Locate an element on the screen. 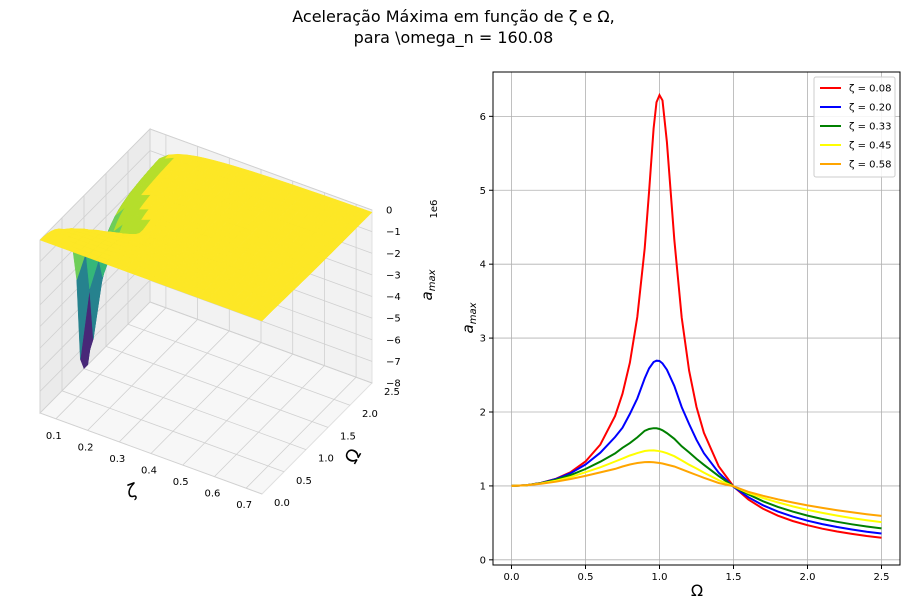 The width and height of the screenshot is (907, 605). z-tick-label: 0 is located at coordinates (389, 211).